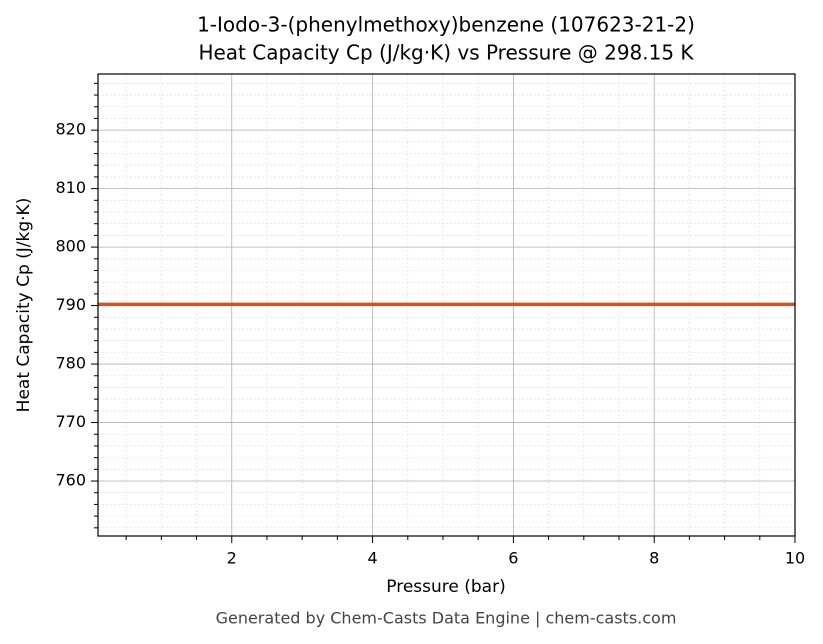  I want to click on y-tick-label: 790, so click(70, 304).